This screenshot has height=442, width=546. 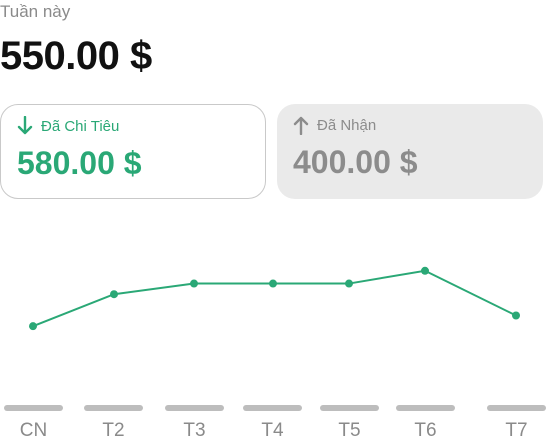 I want to click on data-point-t5, so click(x=349, y=284).